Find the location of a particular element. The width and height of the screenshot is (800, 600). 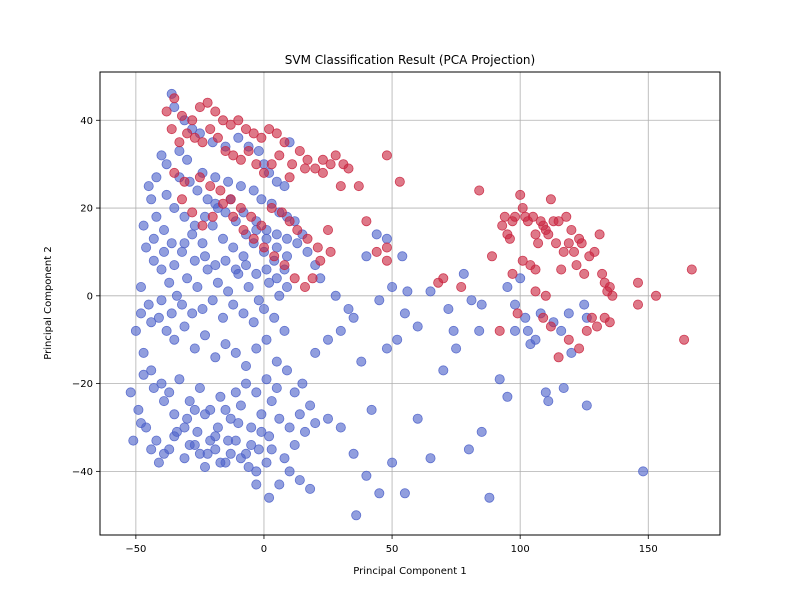

x-tick-label: −50 is located at coordinates (135, 549).